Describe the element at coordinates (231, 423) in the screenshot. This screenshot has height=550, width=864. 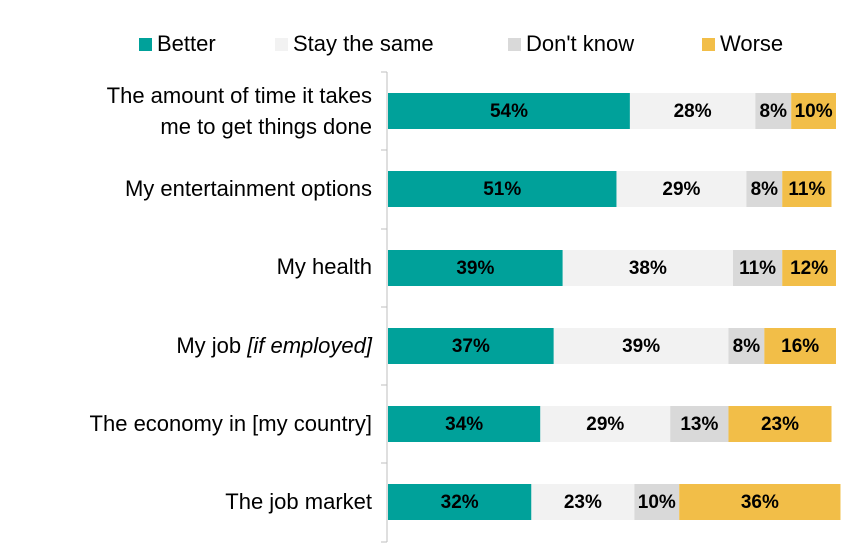
I see `category-label: The economy in [my country]` at that location.